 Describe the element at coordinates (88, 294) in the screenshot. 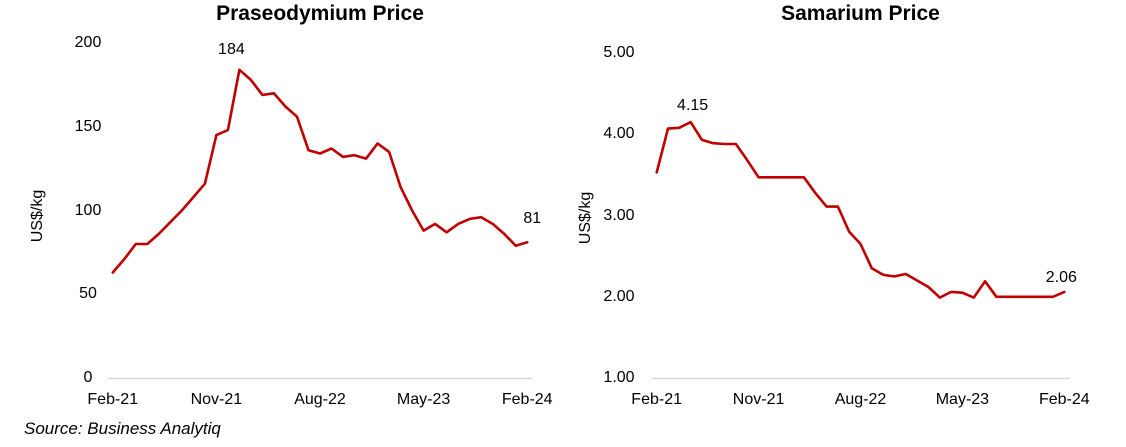

I see `y-axis-tick-label: 50` at that location.